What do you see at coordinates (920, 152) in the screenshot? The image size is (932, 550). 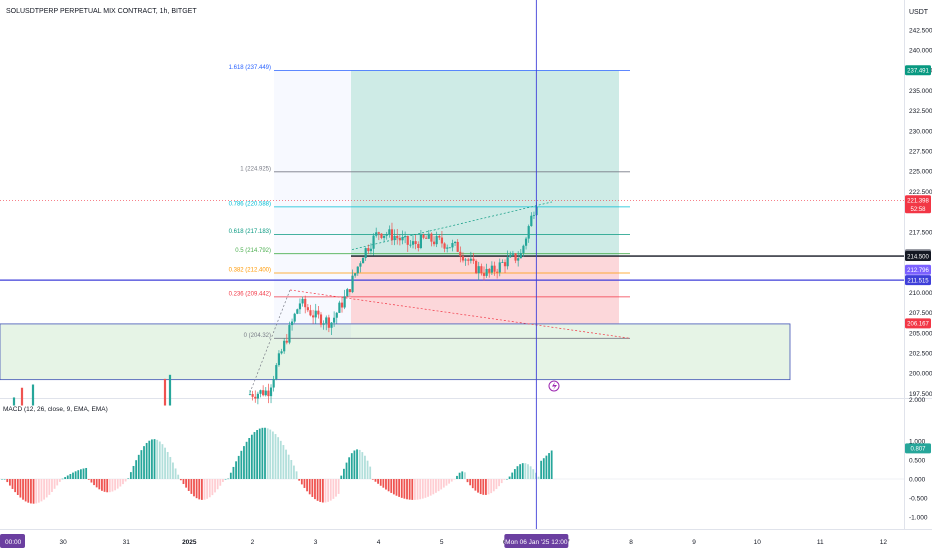 I see `price-tick-label: 227.500` at bounding box center [920, 152].